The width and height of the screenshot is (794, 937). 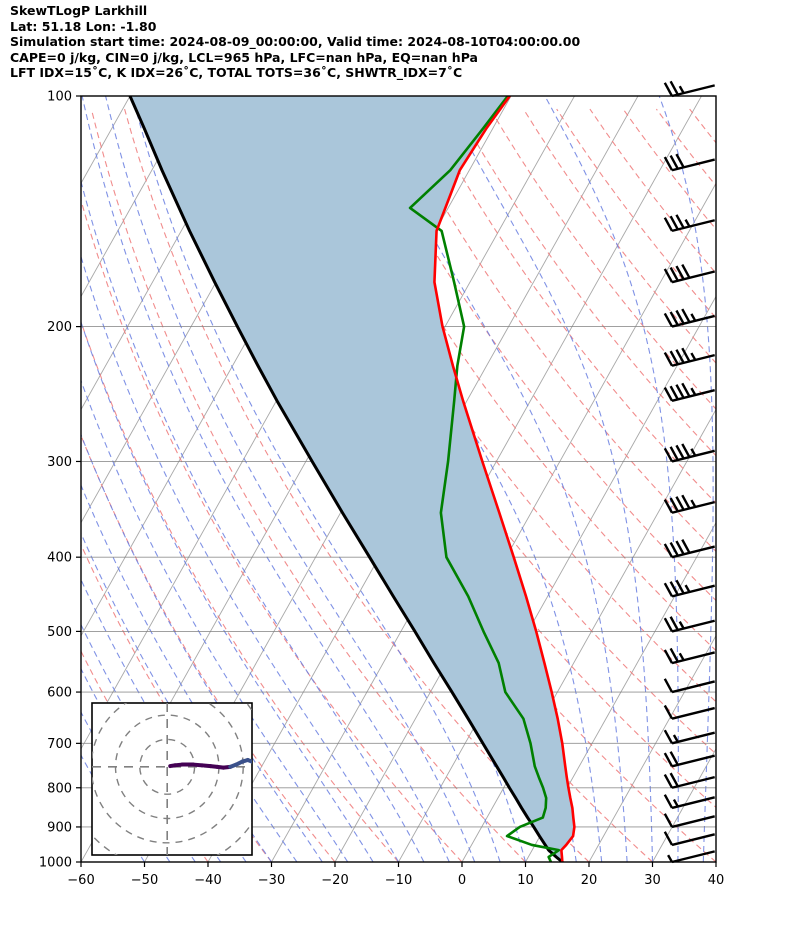 I want to click on svg-text: 800, so click(x=59, y=788).